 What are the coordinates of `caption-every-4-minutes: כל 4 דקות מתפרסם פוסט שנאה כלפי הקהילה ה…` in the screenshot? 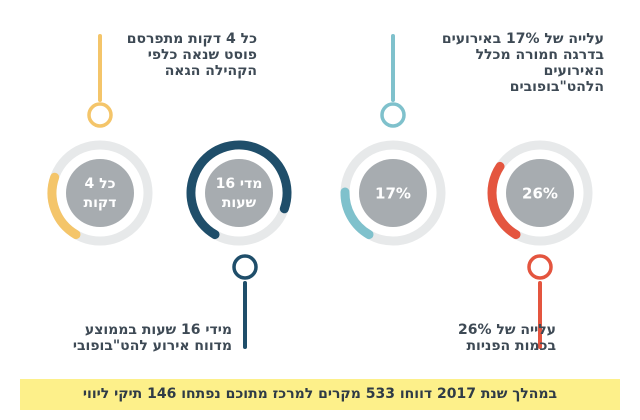 It's located at (192, 55).